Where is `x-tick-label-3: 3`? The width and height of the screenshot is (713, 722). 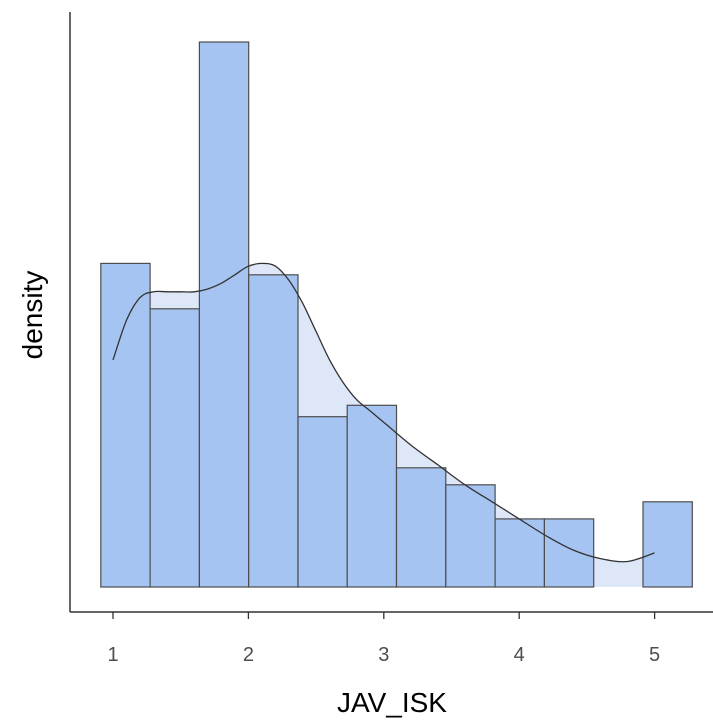 x-tick-label-3: 3 is located at coordinates (383, 655).